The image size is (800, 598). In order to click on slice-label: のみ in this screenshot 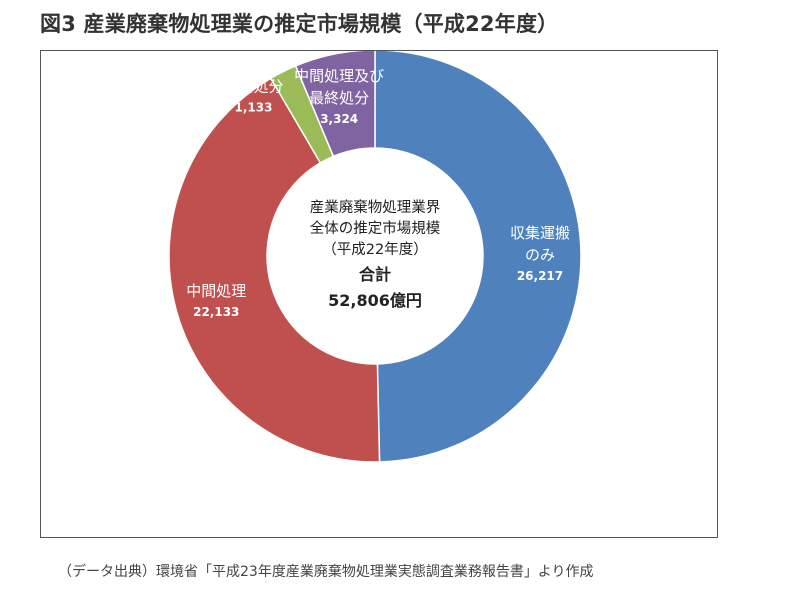, I will do `click(540, 255)`.